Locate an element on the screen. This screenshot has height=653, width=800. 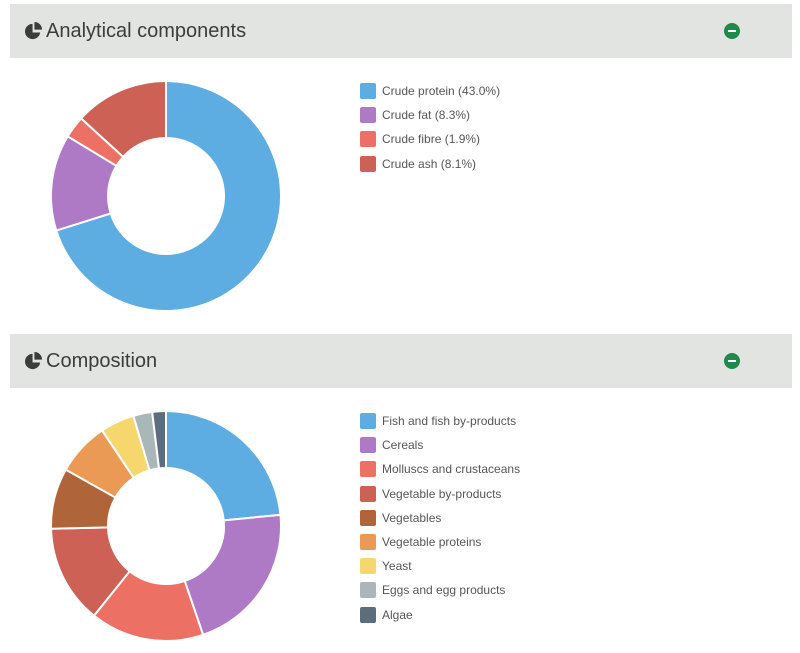
legend-item-algae: Algae is located at coordinates (440, 618).